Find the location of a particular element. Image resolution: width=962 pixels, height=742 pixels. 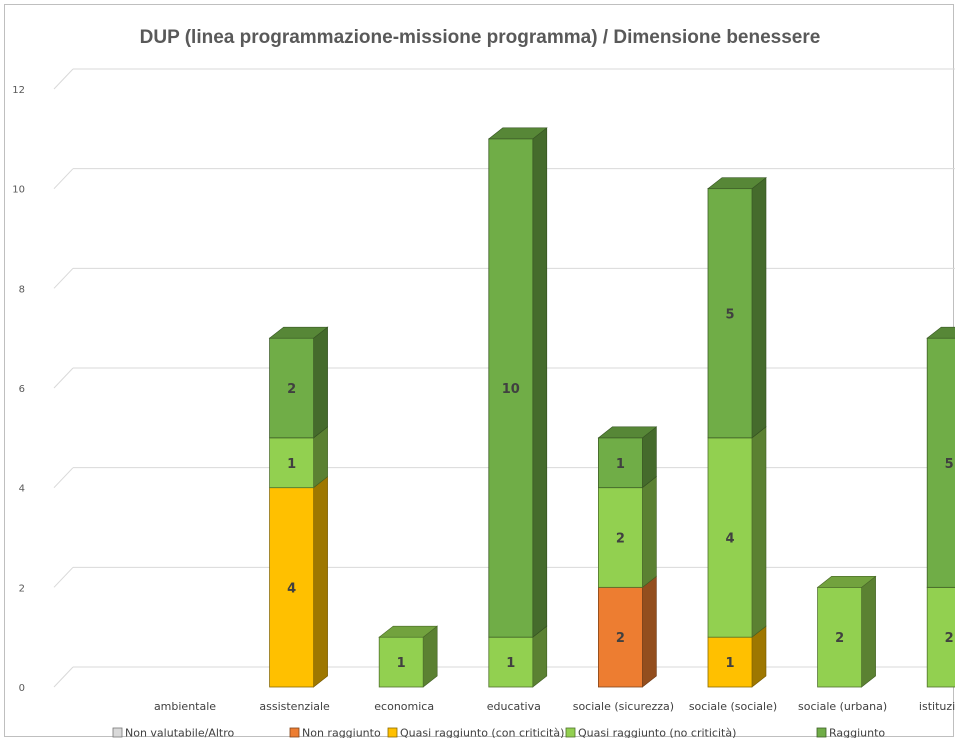

bar-stack: 1 10 is located at coordinates (517, 407).